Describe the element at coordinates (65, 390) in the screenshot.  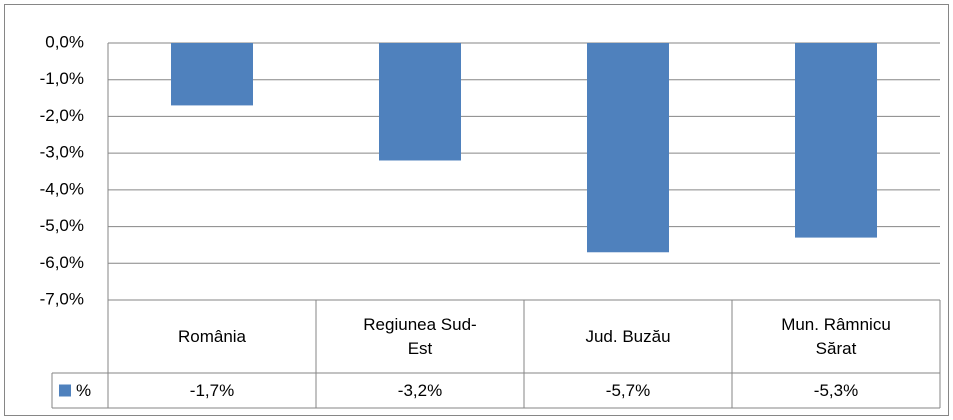
I see `legend-swatch` at that location.